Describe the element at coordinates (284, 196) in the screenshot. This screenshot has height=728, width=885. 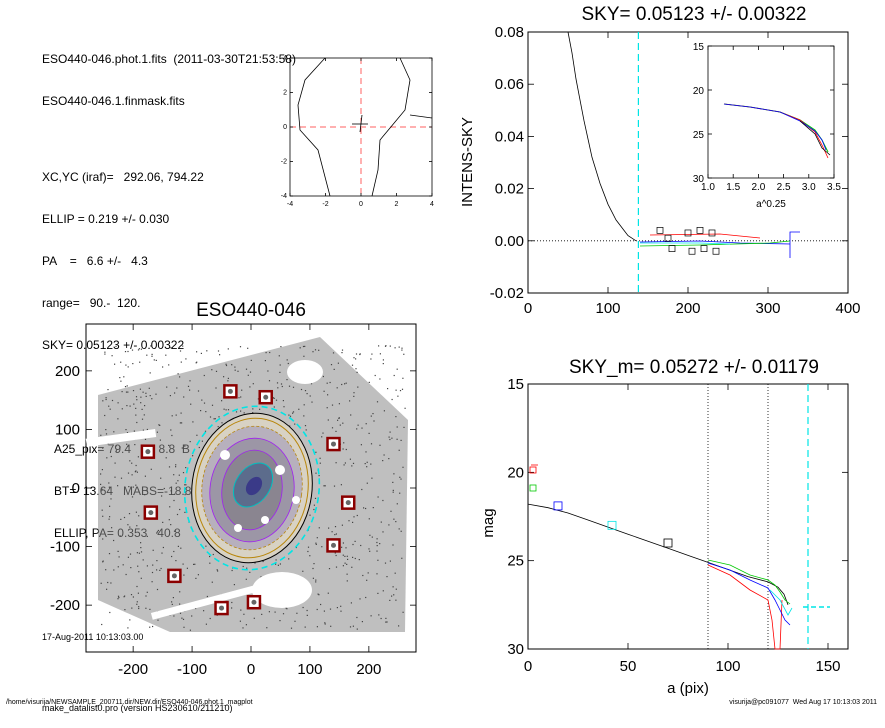
I see `contour-ytick-label: -4` at that location.